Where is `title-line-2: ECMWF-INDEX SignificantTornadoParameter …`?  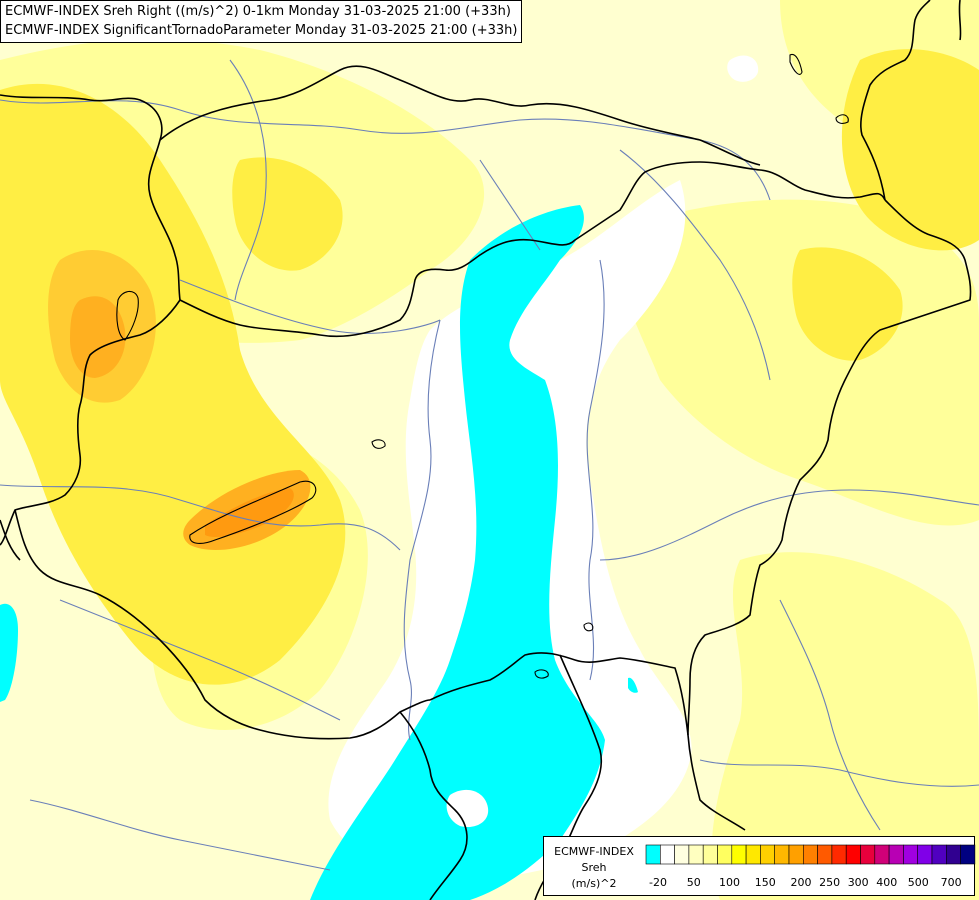
title-line-2: ECMWF-INDEX SignificantTornadoParameter … is located at coordinates (261, 30).